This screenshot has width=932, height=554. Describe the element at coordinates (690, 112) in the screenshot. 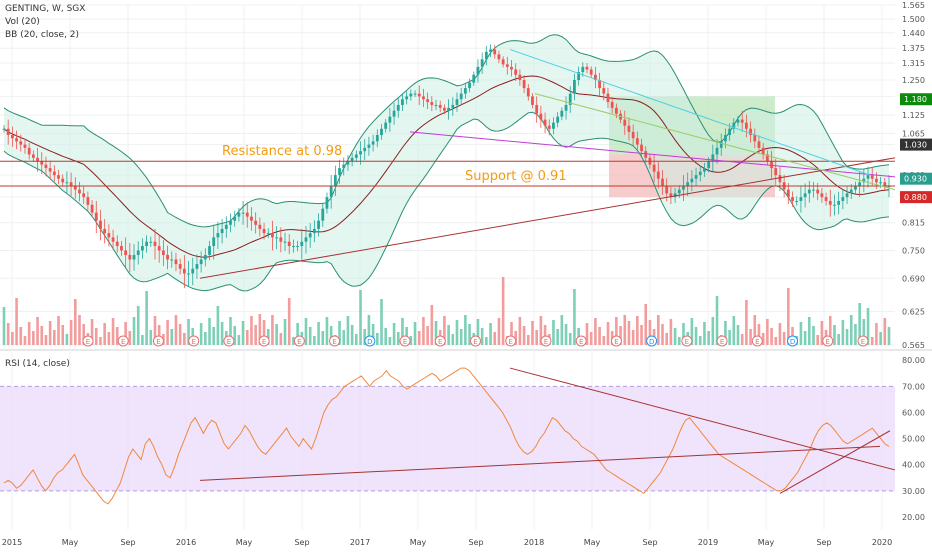

I see `cyan-trendline` at that location.